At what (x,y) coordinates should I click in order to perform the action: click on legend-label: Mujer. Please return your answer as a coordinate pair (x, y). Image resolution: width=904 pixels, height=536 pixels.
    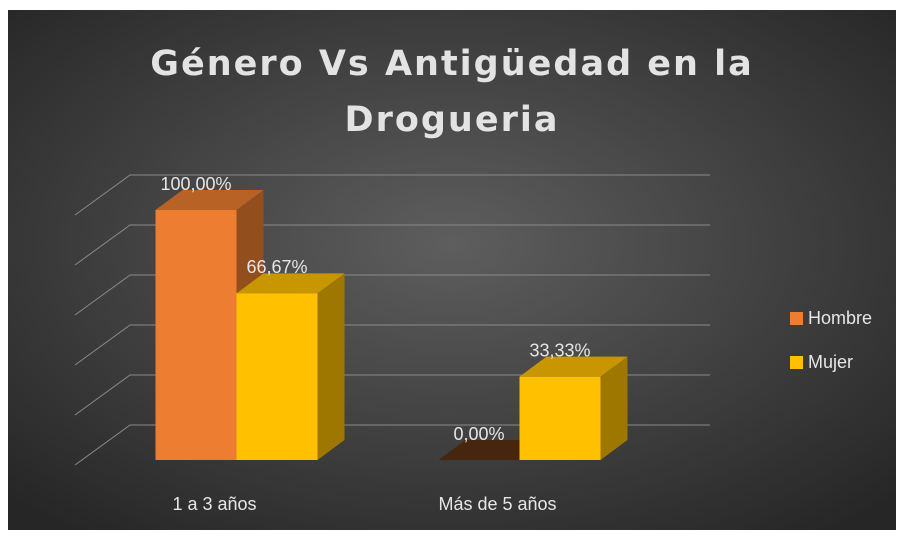
    Looking at the image, I should click on (830, 362).